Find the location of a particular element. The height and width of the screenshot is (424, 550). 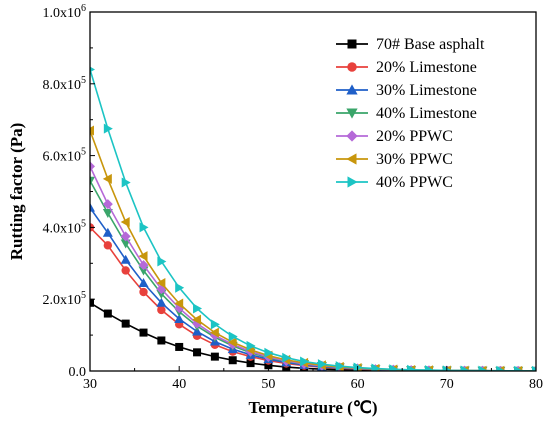

legend-entry: 40% PPWC is located at coordinates (394, 182).